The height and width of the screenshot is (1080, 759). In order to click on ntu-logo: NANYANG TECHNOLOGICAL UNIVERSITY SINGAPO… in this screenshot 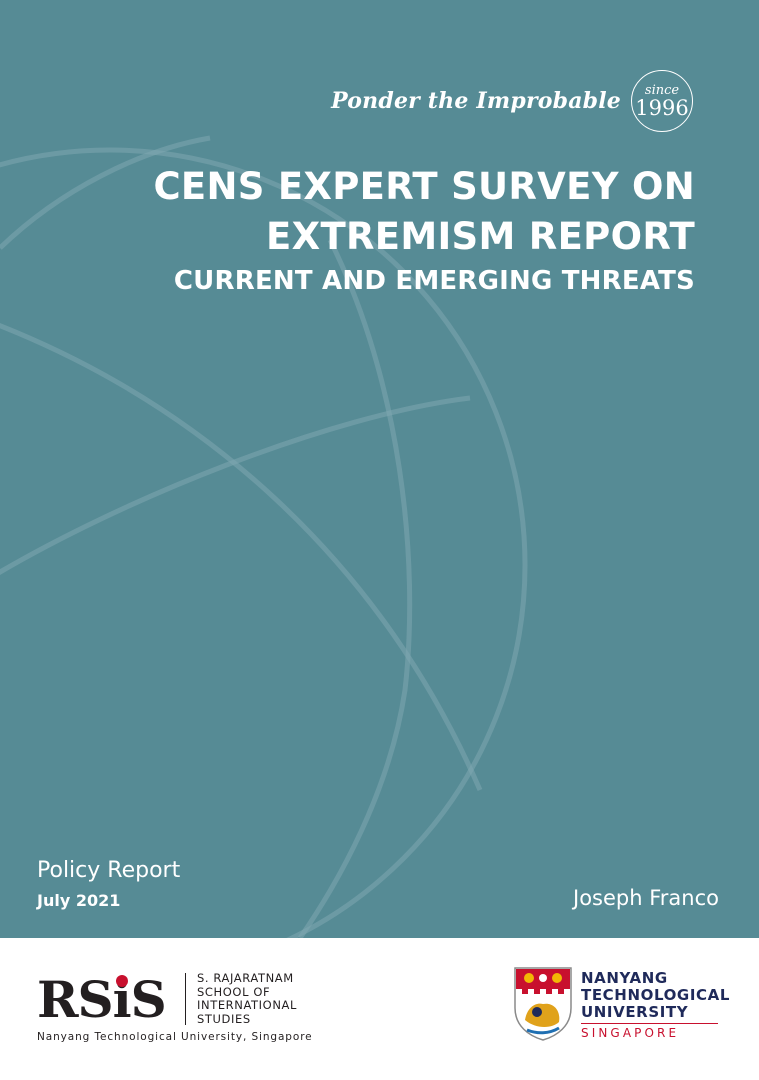, I will do `click(623, 1006)`.